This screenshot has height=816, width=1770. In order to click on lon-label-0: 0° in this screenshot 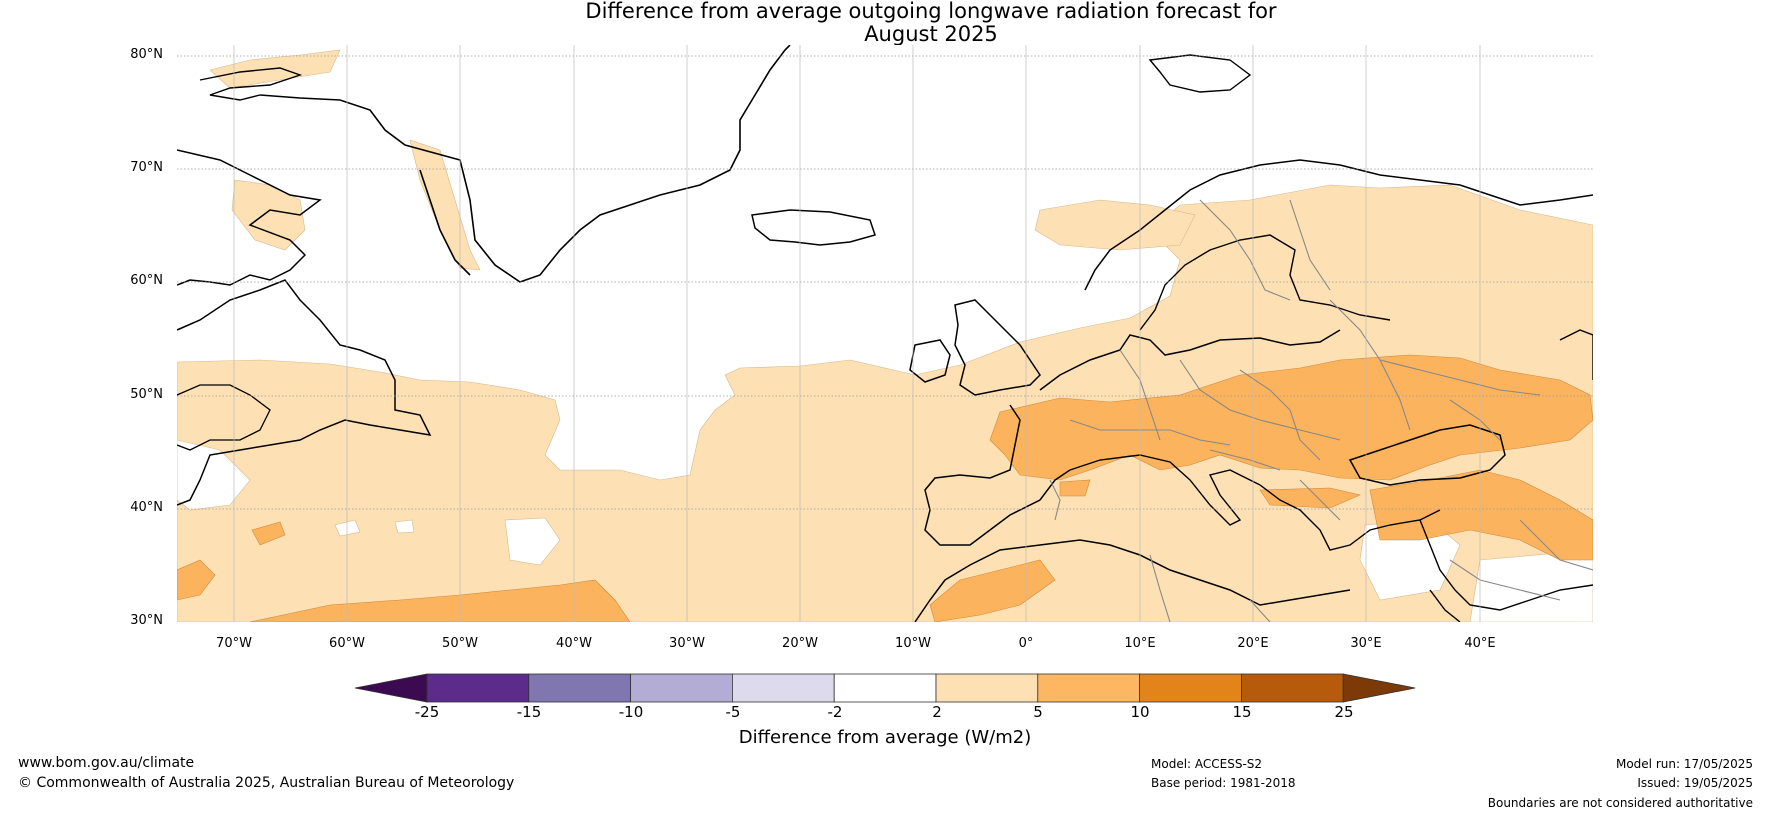, I will do `click(1026, 643)`.